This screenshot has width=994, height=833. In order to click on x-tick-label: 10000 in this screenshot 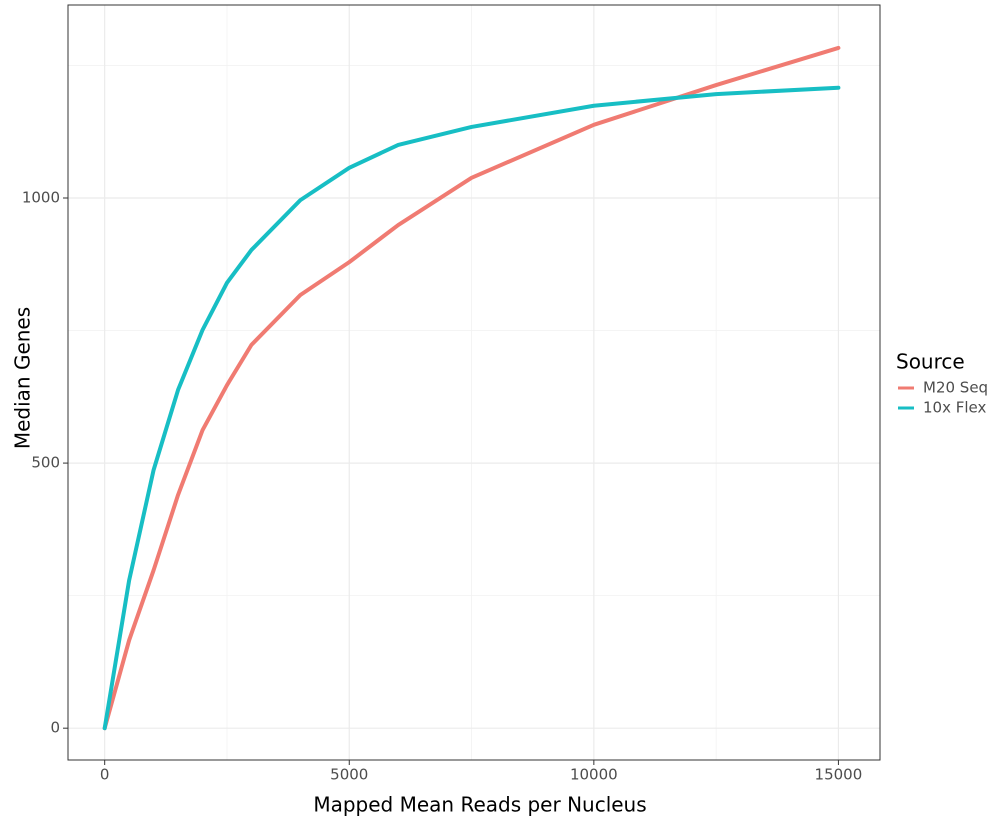, I will do `click(594, 775)`.